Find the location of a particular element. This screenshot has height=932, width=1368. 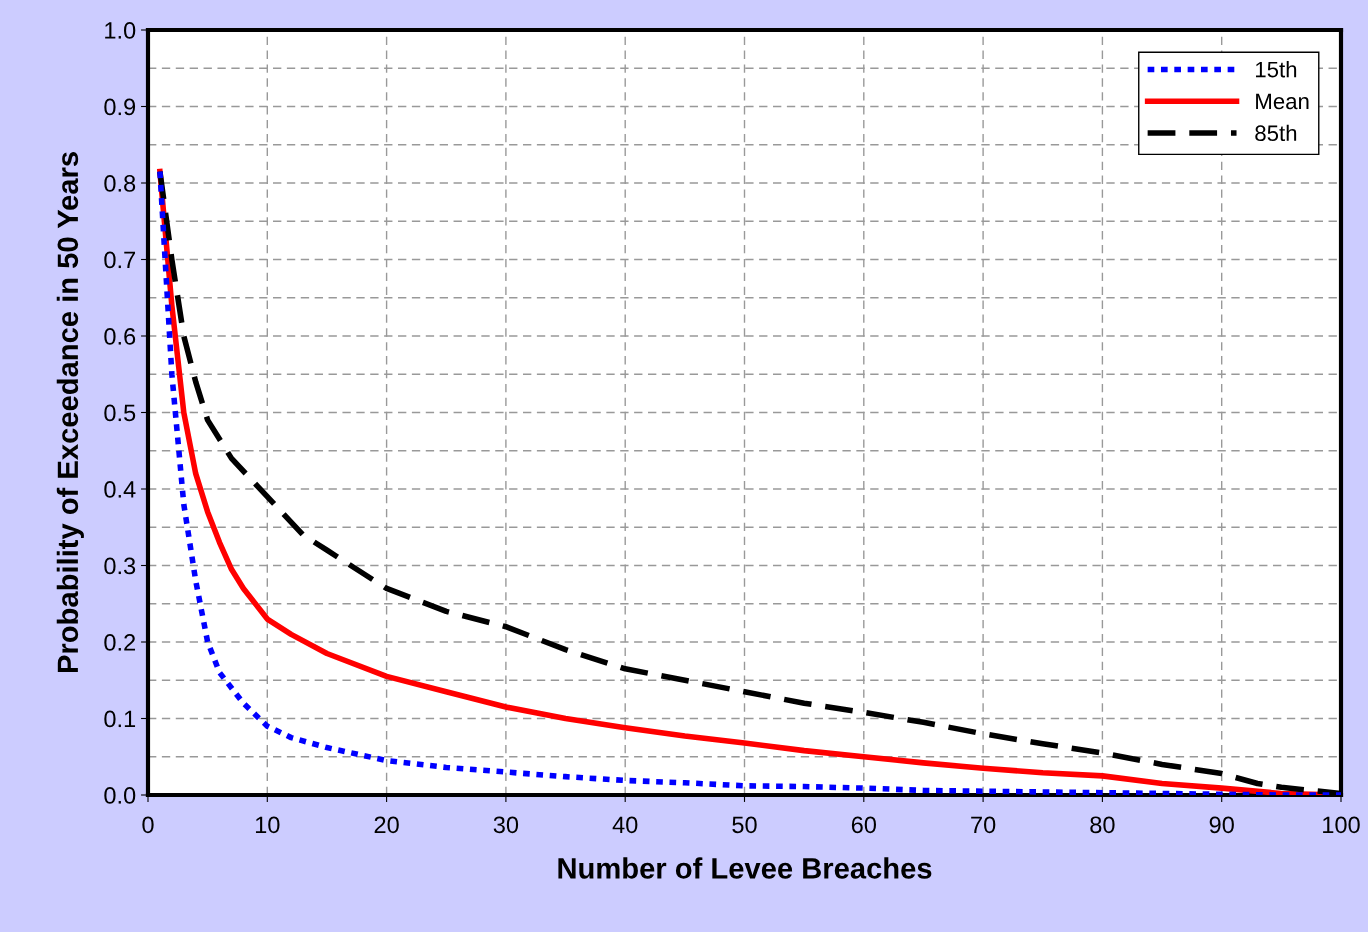

y-tick-label: 0.6 is located at coordinates (120, 336).